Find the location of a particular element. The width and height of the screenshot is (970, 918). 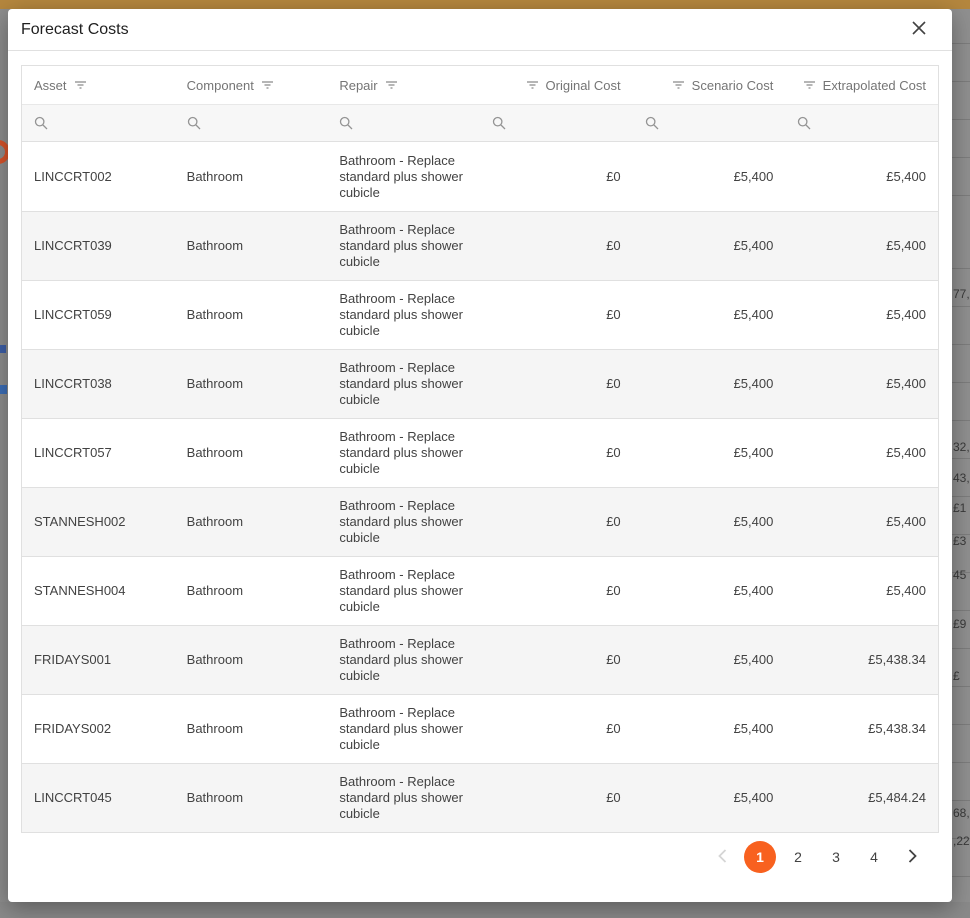

column-header-scenario-cost: Scenario Cost is located at coordinates (709, 85).